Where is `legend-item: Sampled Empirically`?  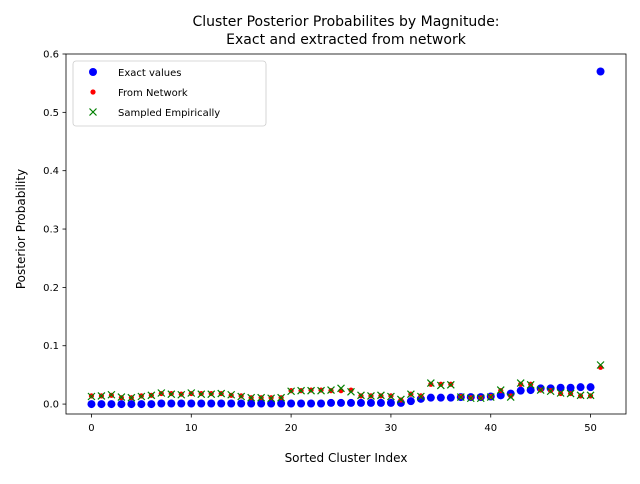
legend-item: Sampled Empirically is located at coordinates (154, 113).